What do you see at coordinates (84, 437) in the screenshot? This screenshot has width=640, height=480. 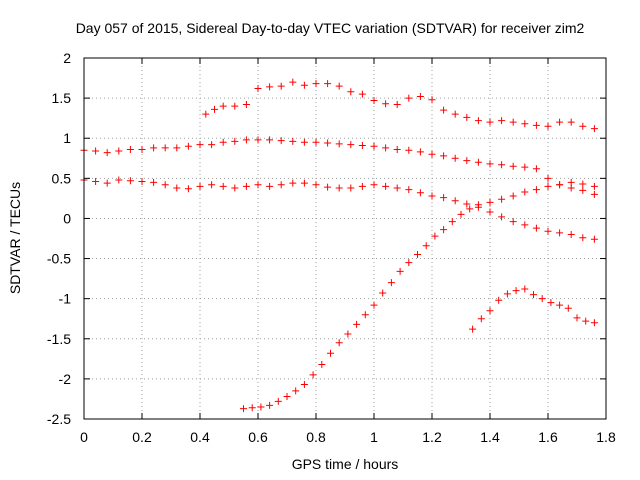 I see `x-tick-label: 0` at bounding box center [84, 437].